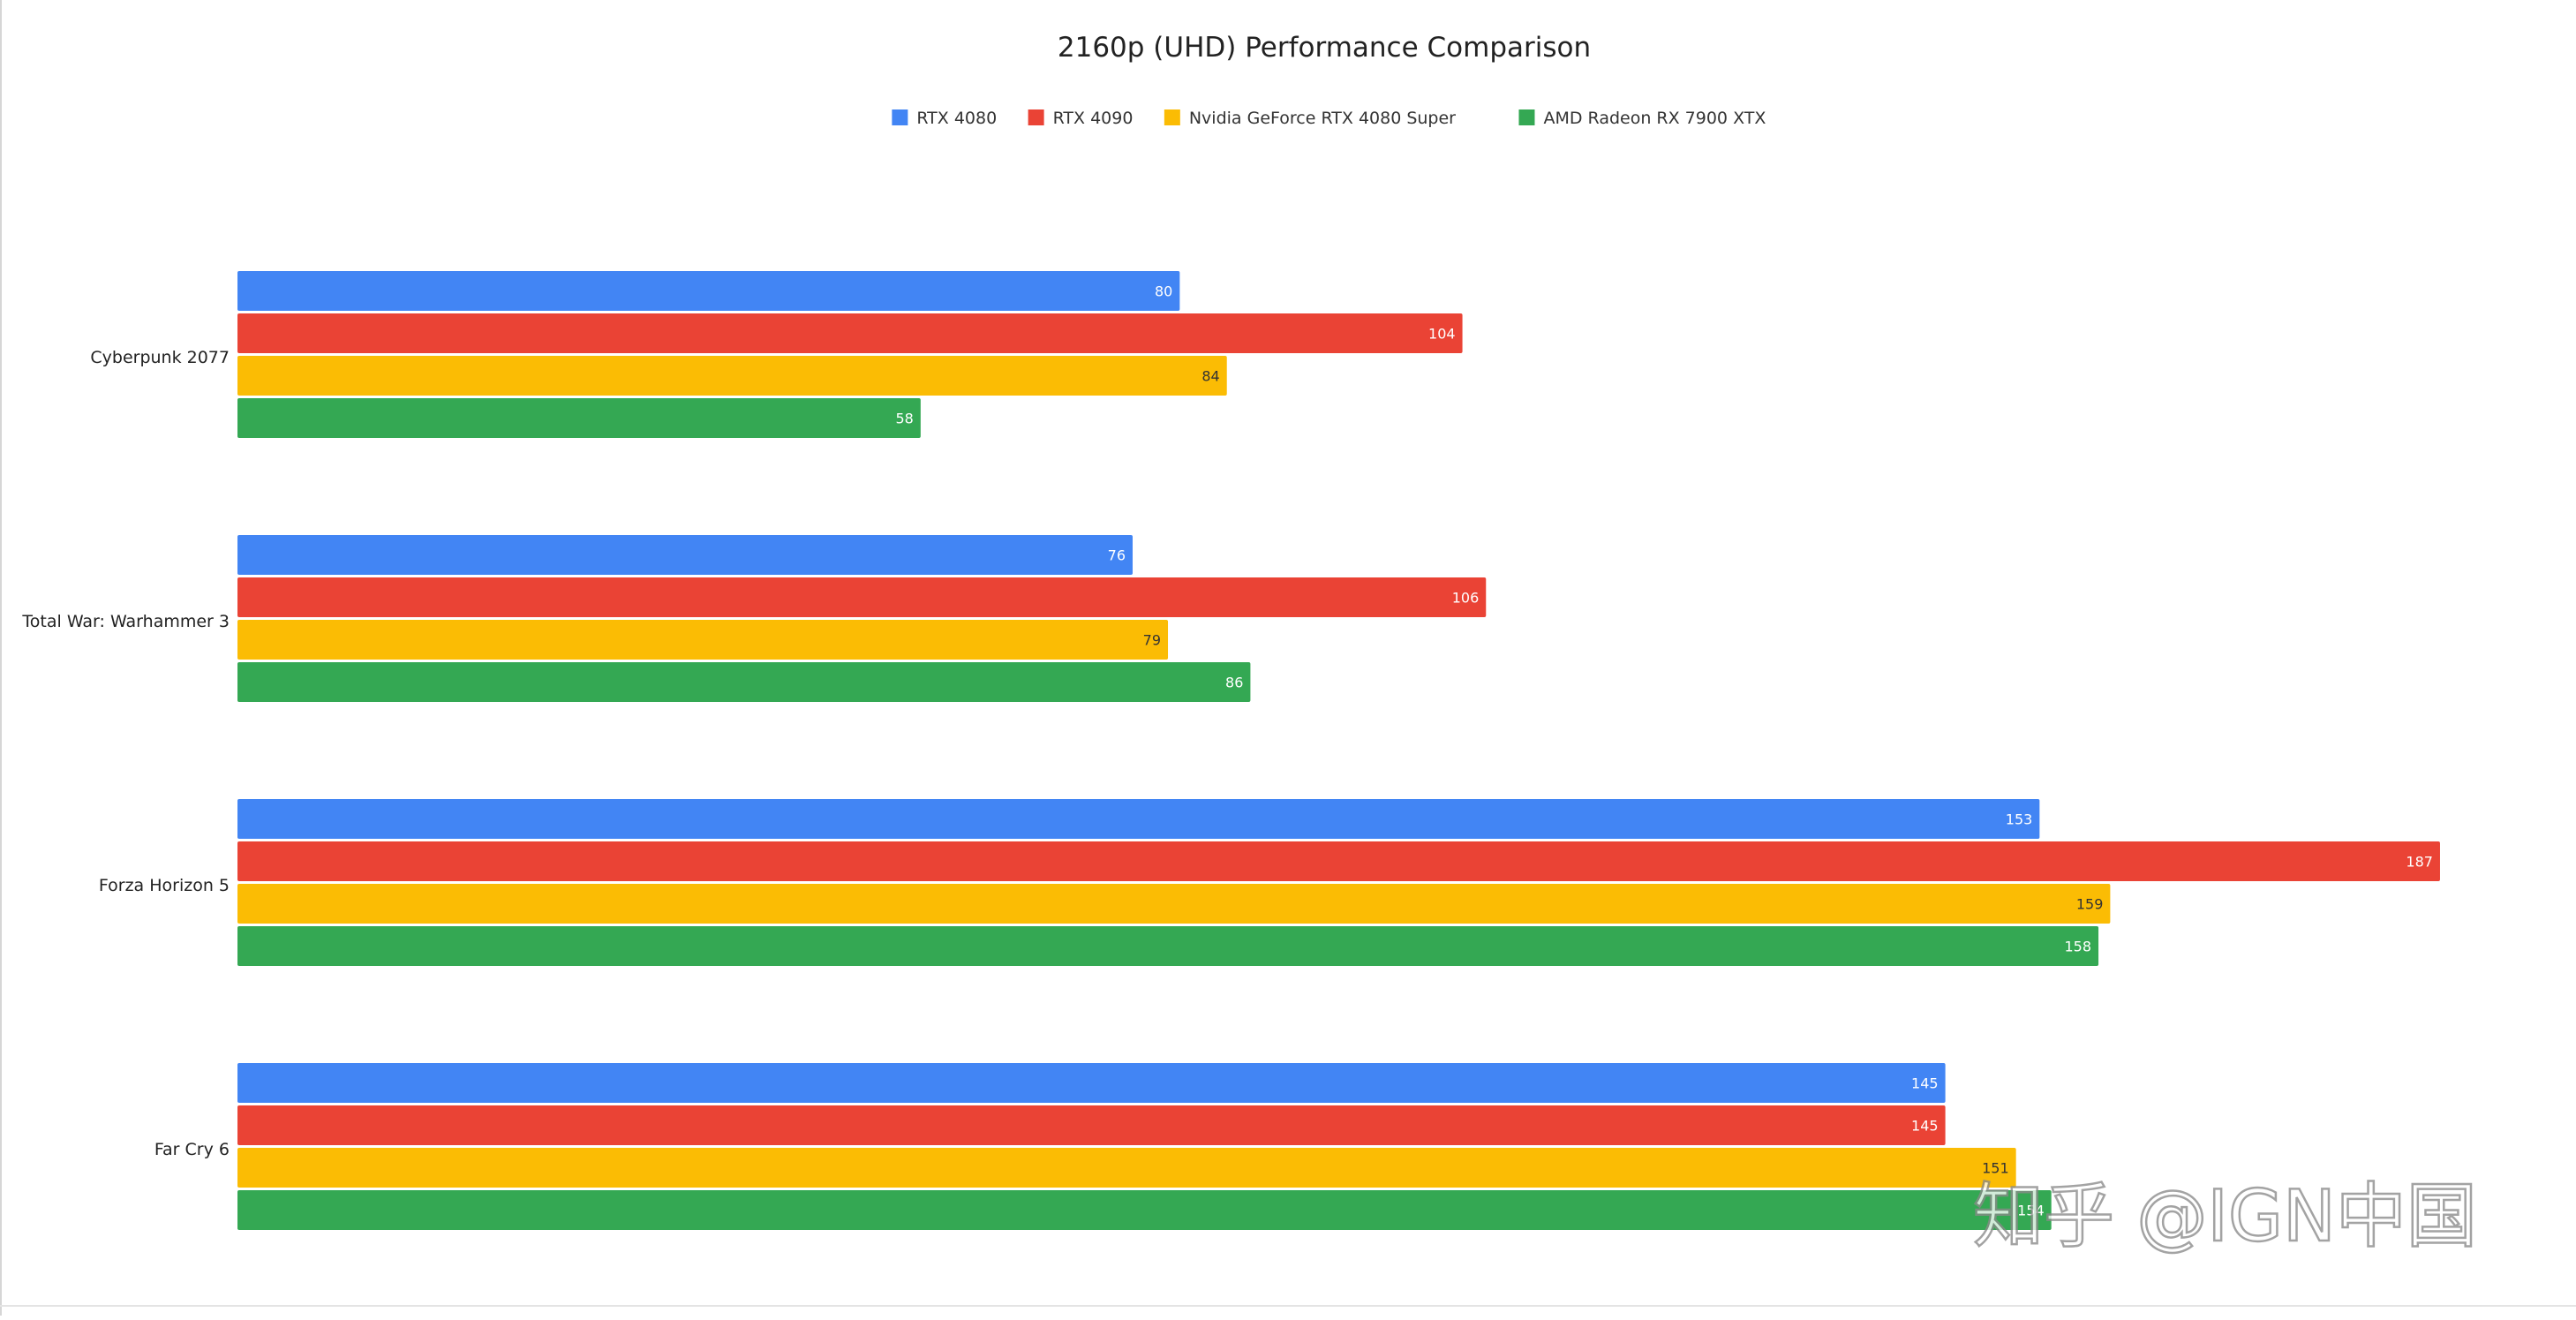 The width and height of the screenshot is (2576, 1320). I want to click on data-label-0-0: 80, so click(1164, 291).